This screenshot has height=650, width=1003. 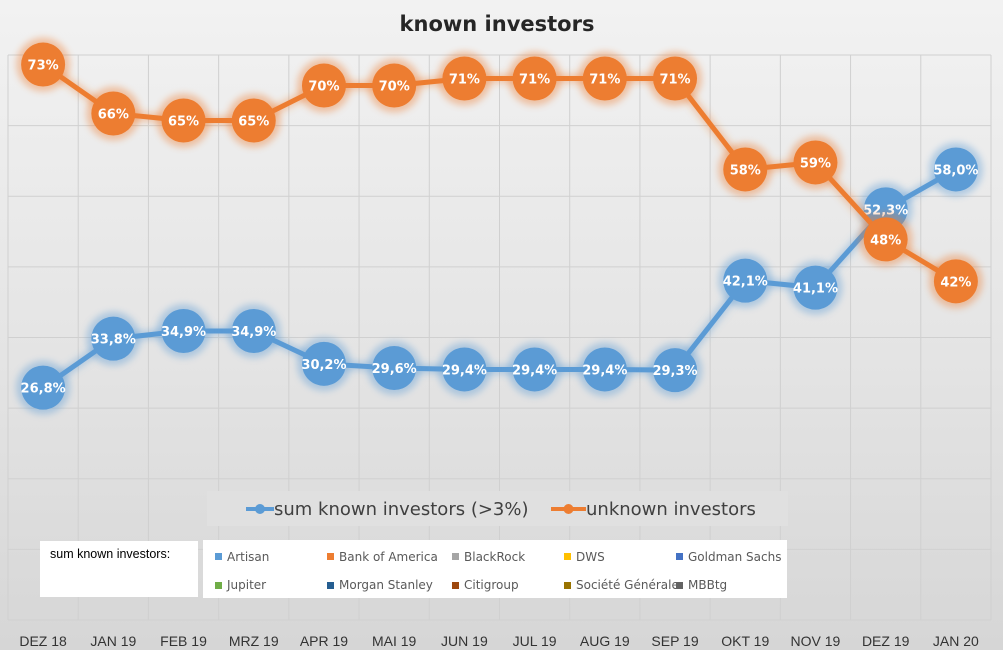 I want to click on data-label: 66%, so click(x=113, y=115).